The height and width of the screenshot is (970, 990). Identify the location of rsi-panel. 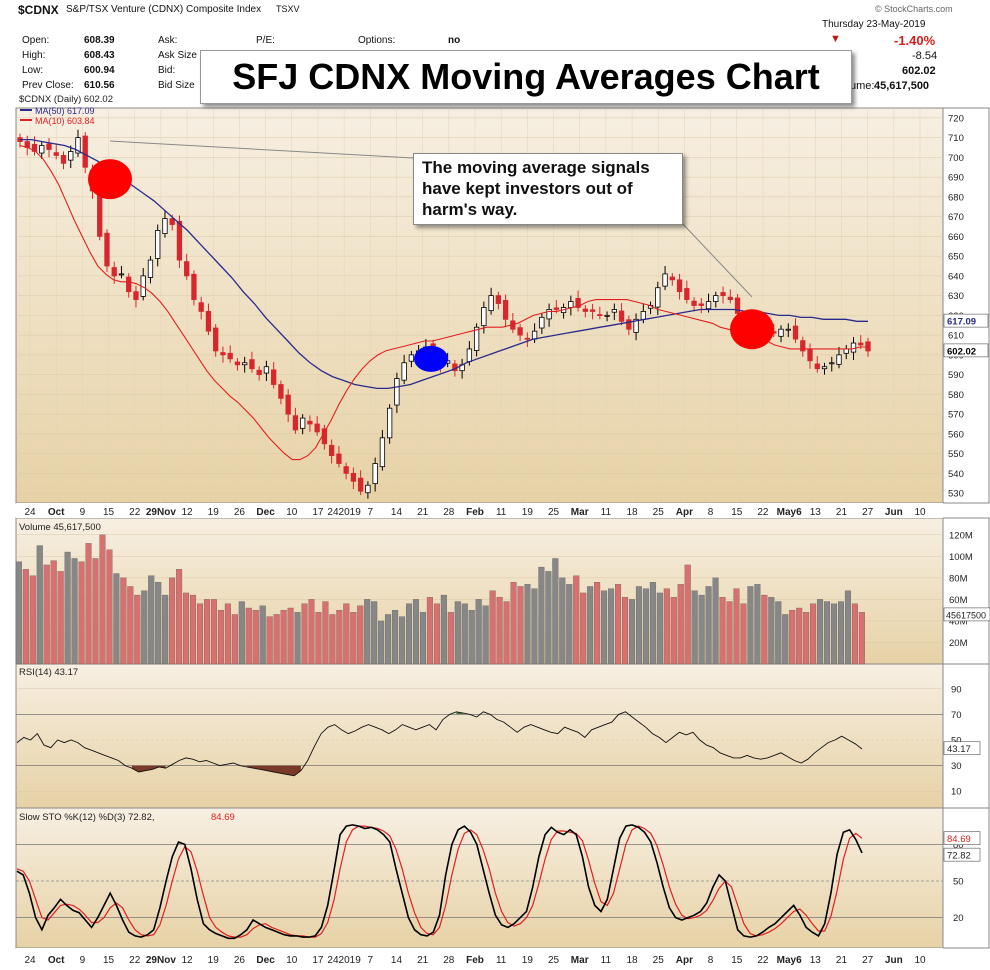
(479, 736).